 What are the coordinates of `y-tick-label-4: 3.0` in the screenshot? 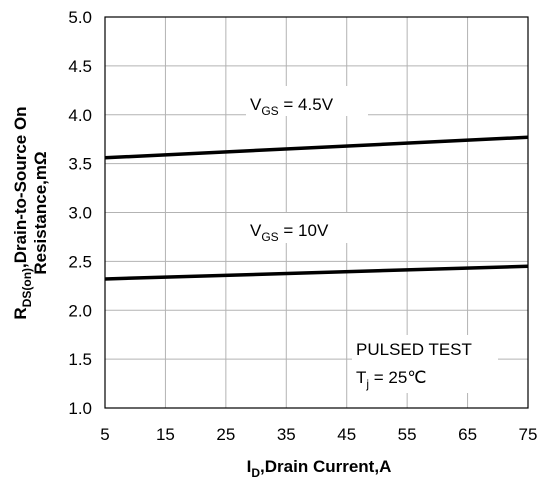 It's located at (80, 213).